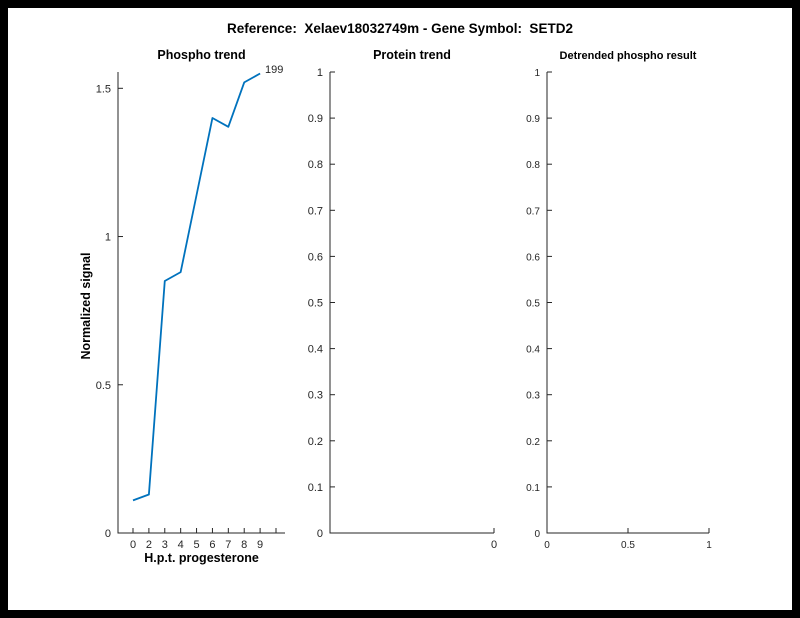 The width and height of the screenshot is (800, 618). Describe the element at coordinates (212, 545) in the screenshot. I see `x-tick-label: 6` at that location.